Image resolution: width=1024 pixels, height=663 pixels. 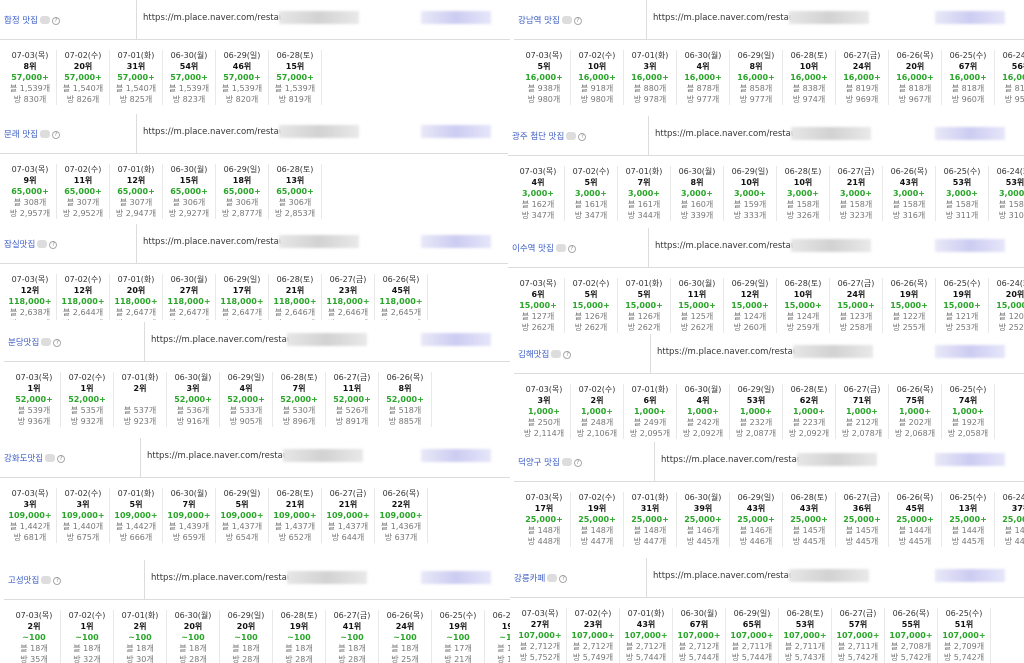 What do you see at coordinates (862, 530) in the screenshot?
I see `blog-review-count: 블 145개` at bounding box center [862, 530].